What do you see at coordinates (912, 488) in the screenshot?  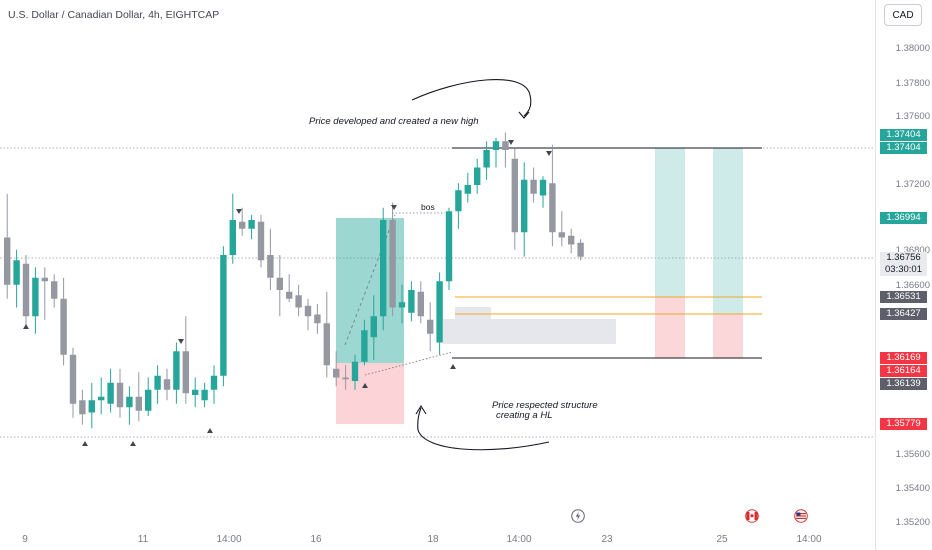 I see `price-label: 1.35400` at bounding box center [912, 488].